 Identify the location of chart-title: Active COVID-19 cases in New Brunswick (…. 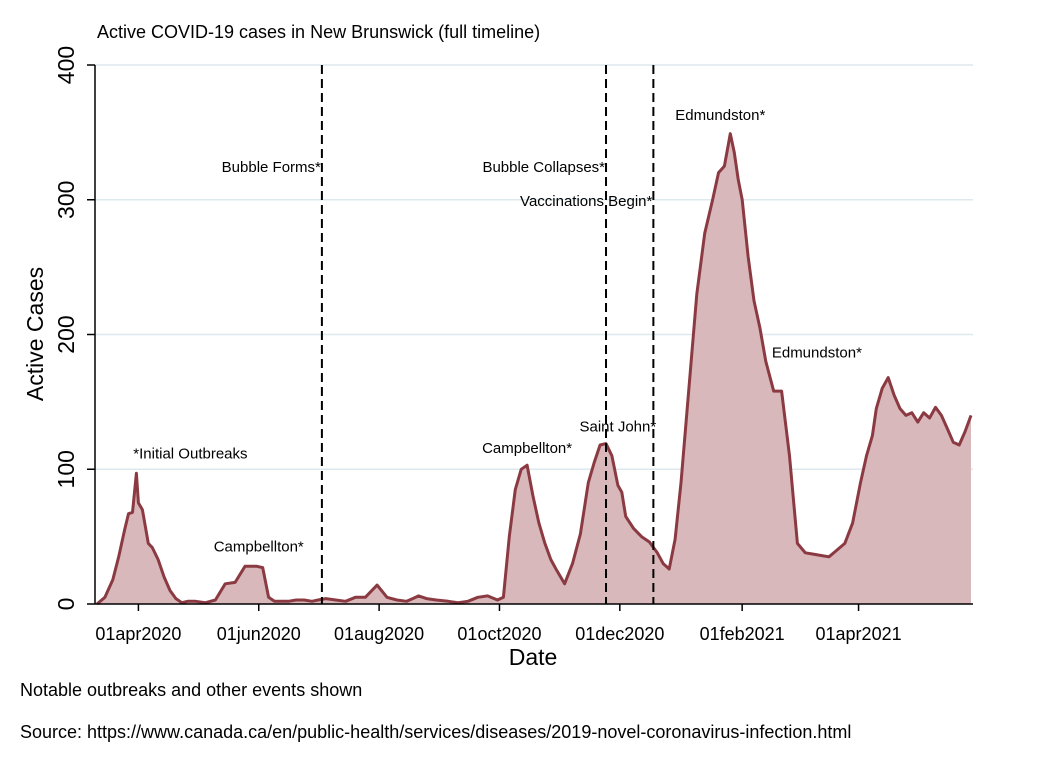
(318, 32).